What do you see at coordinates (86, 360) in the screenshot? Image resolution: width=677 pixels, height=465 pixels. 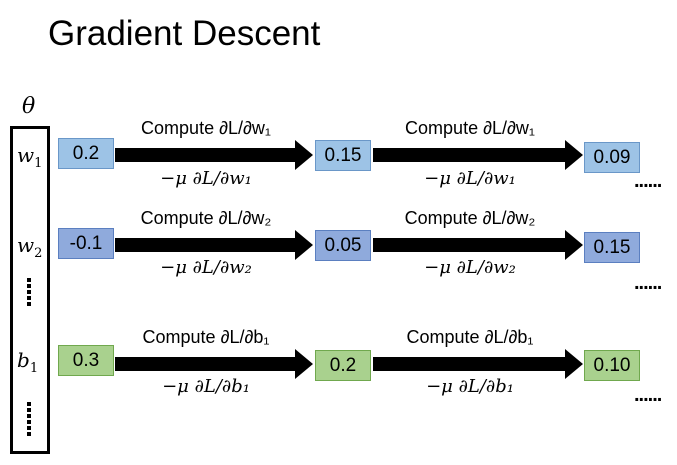 I see `value-box-b1-step0: 0.3` at bounding box center [86, 360].